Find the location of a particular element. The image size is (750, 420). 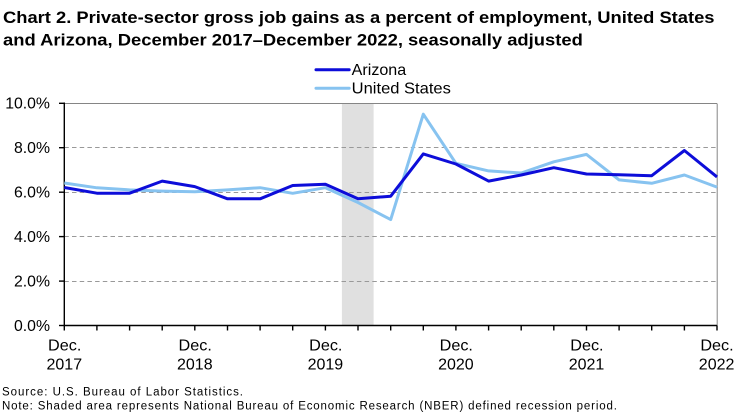

svg-text: 4.0% is located at coordinates (32, 237).